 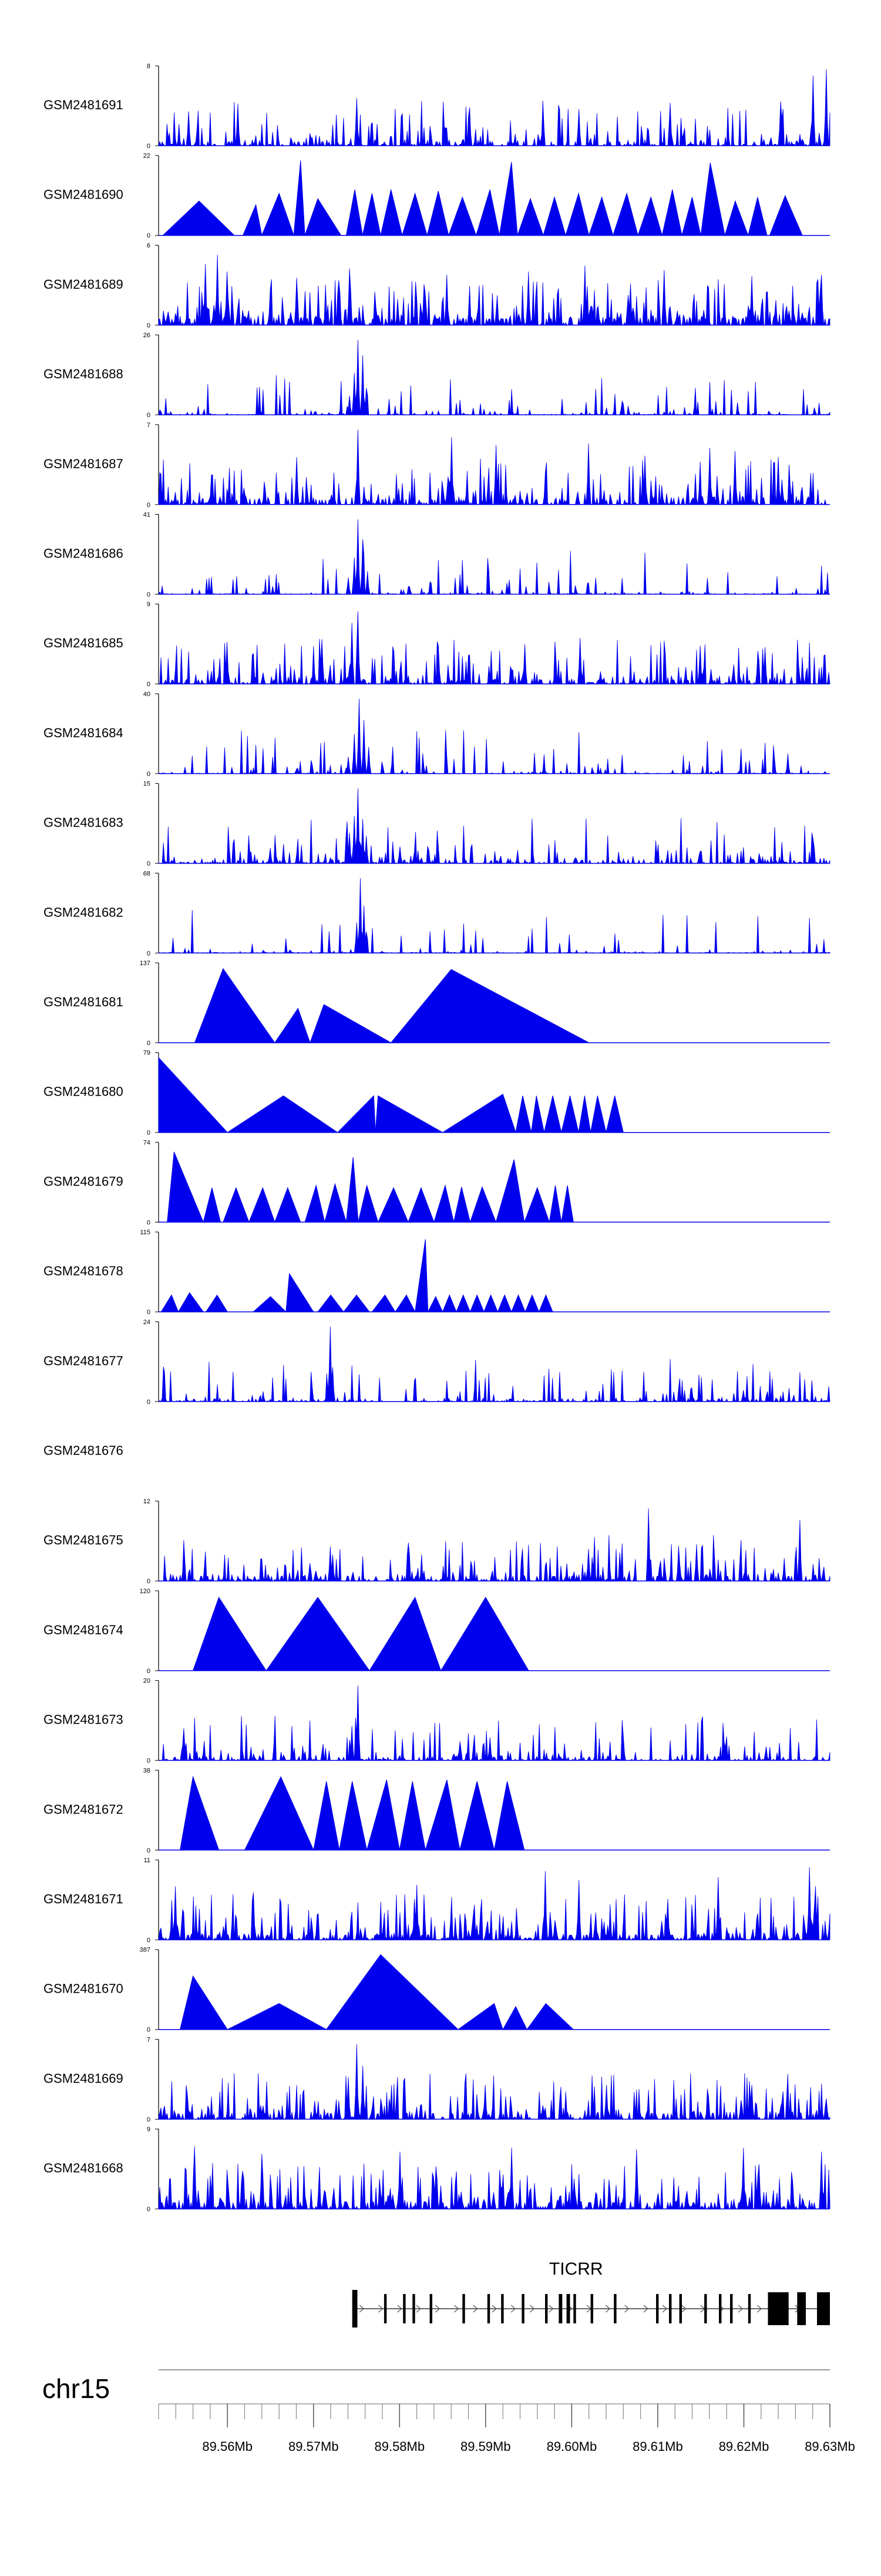 I want to click on track-label: GSM2481685, so click(x=83, y=643).